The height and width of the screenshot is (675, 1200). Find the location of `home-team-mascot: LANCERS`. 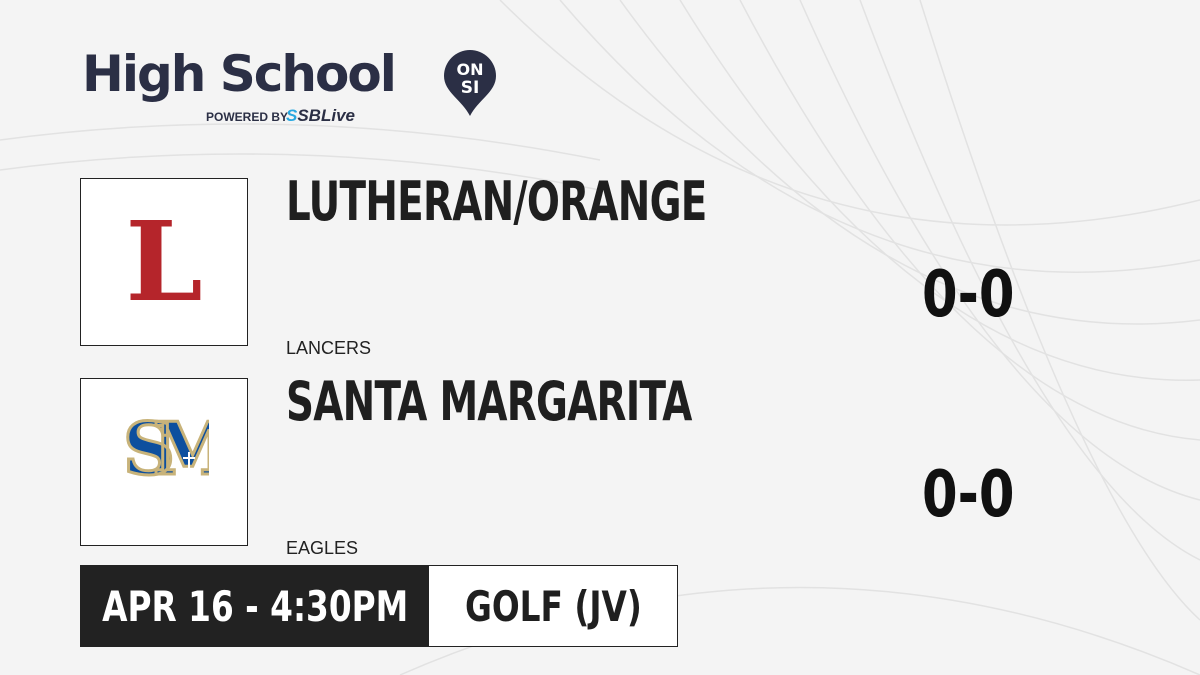

home-team-mascot: LANCERS is located at coordinates (329, 348).